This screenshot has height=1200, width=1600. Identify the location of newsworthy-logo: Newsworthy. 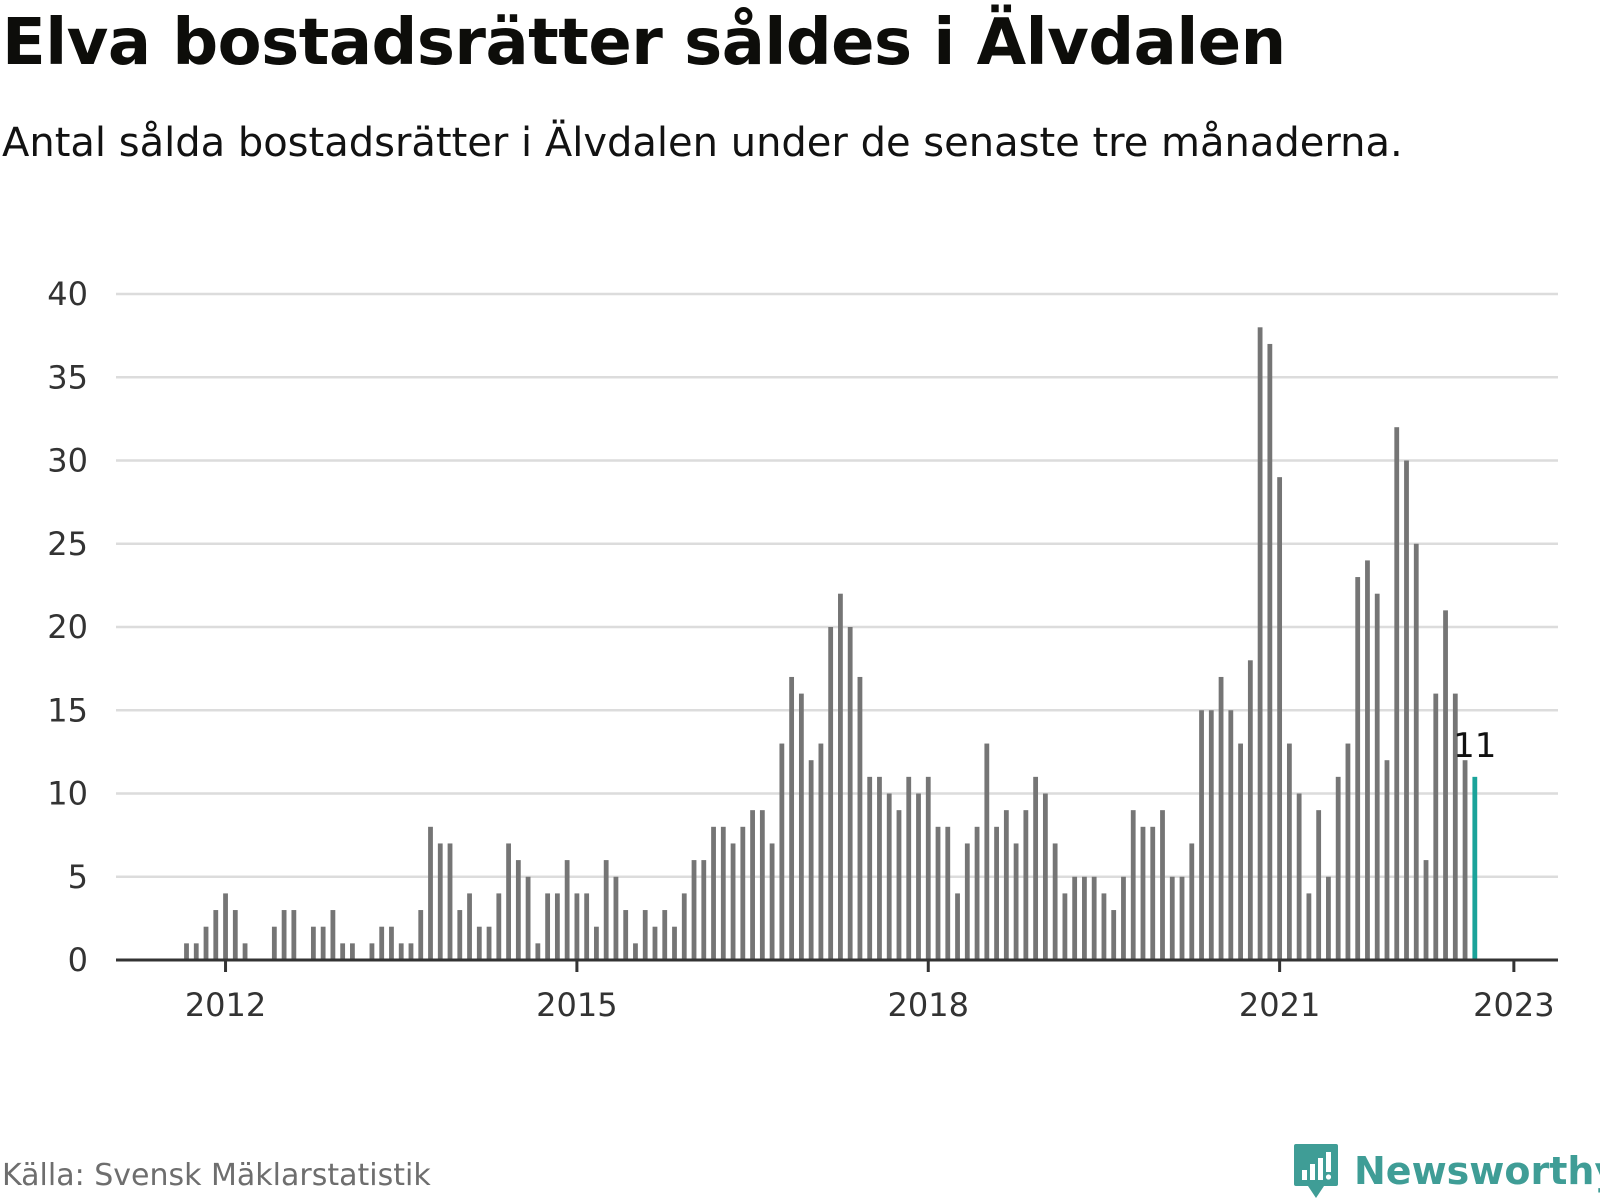
(1446, 1171).